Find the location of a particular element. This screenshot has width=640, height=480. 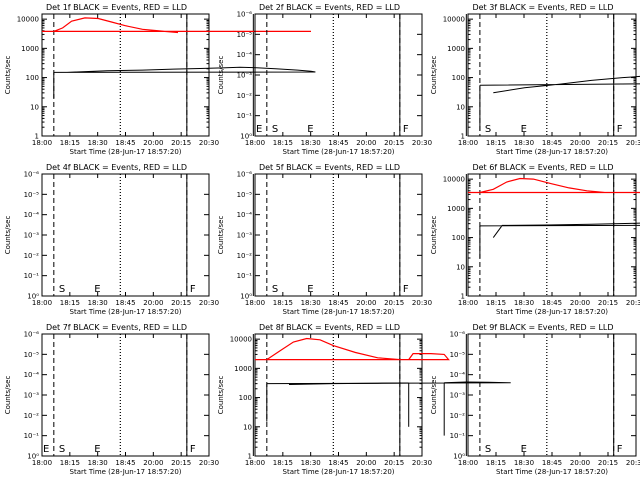

panel-title: Det 5f BLACK = Events, RED = LLD is located at coordinates (329, 167).